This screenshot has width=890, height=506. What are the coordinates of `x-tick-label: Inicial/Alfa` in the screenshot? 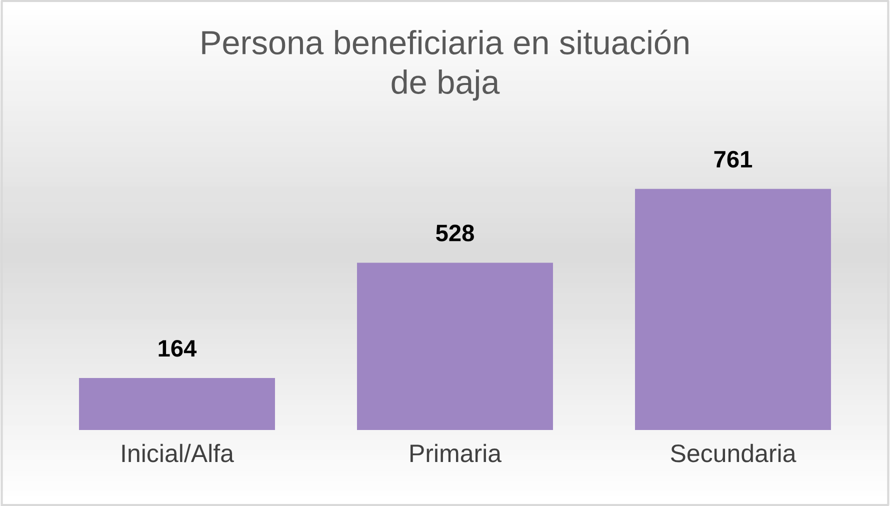 It's located at (178, 453).